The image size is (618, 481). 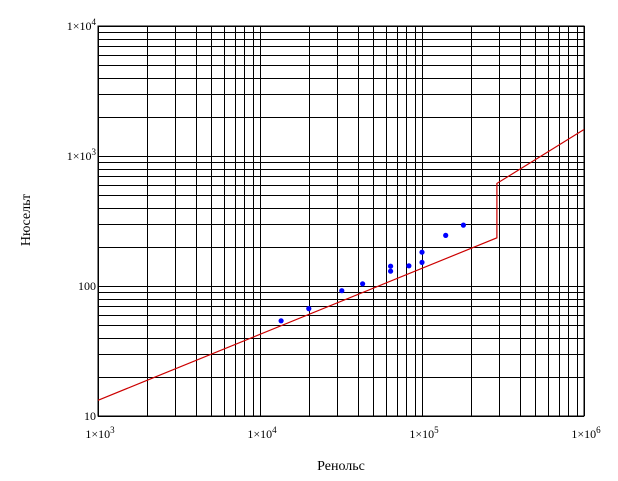 I want to click on x-axis-label: Ренольс, so click(x=341, y=466).